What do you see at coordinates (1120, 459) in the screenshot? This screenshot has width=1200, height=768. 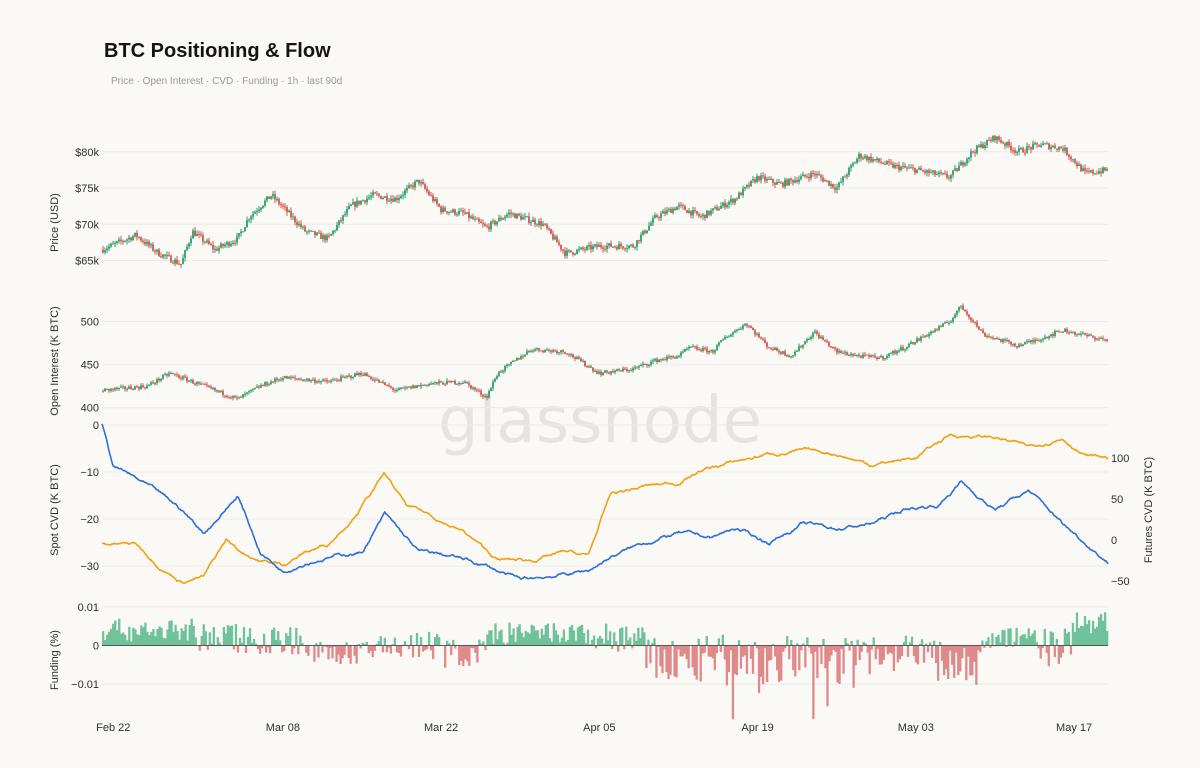 I see `cvd-right-axis-tick-label: 100` at bounding box center [1120, 459].